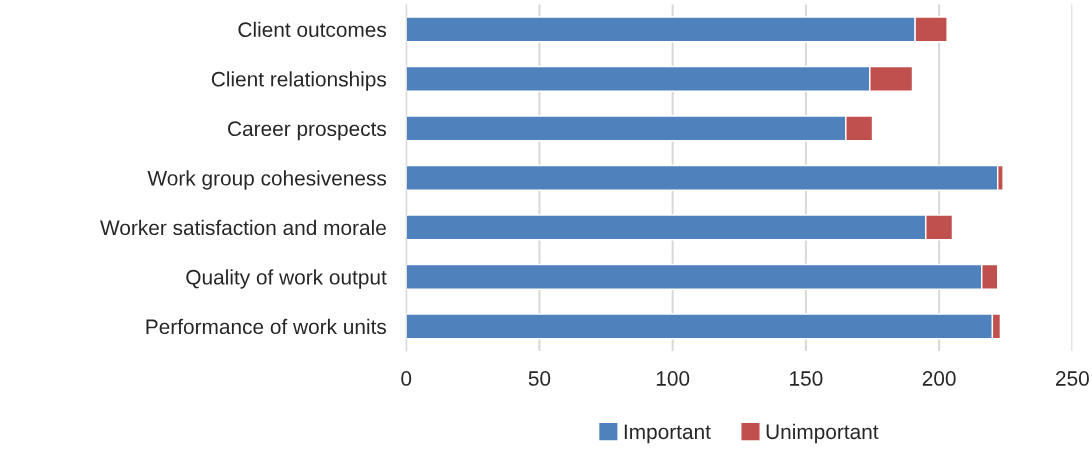 The height and width of the screenshot is (456, 1092). I want to click on x-tick-label: 250, so click(1072, 378).